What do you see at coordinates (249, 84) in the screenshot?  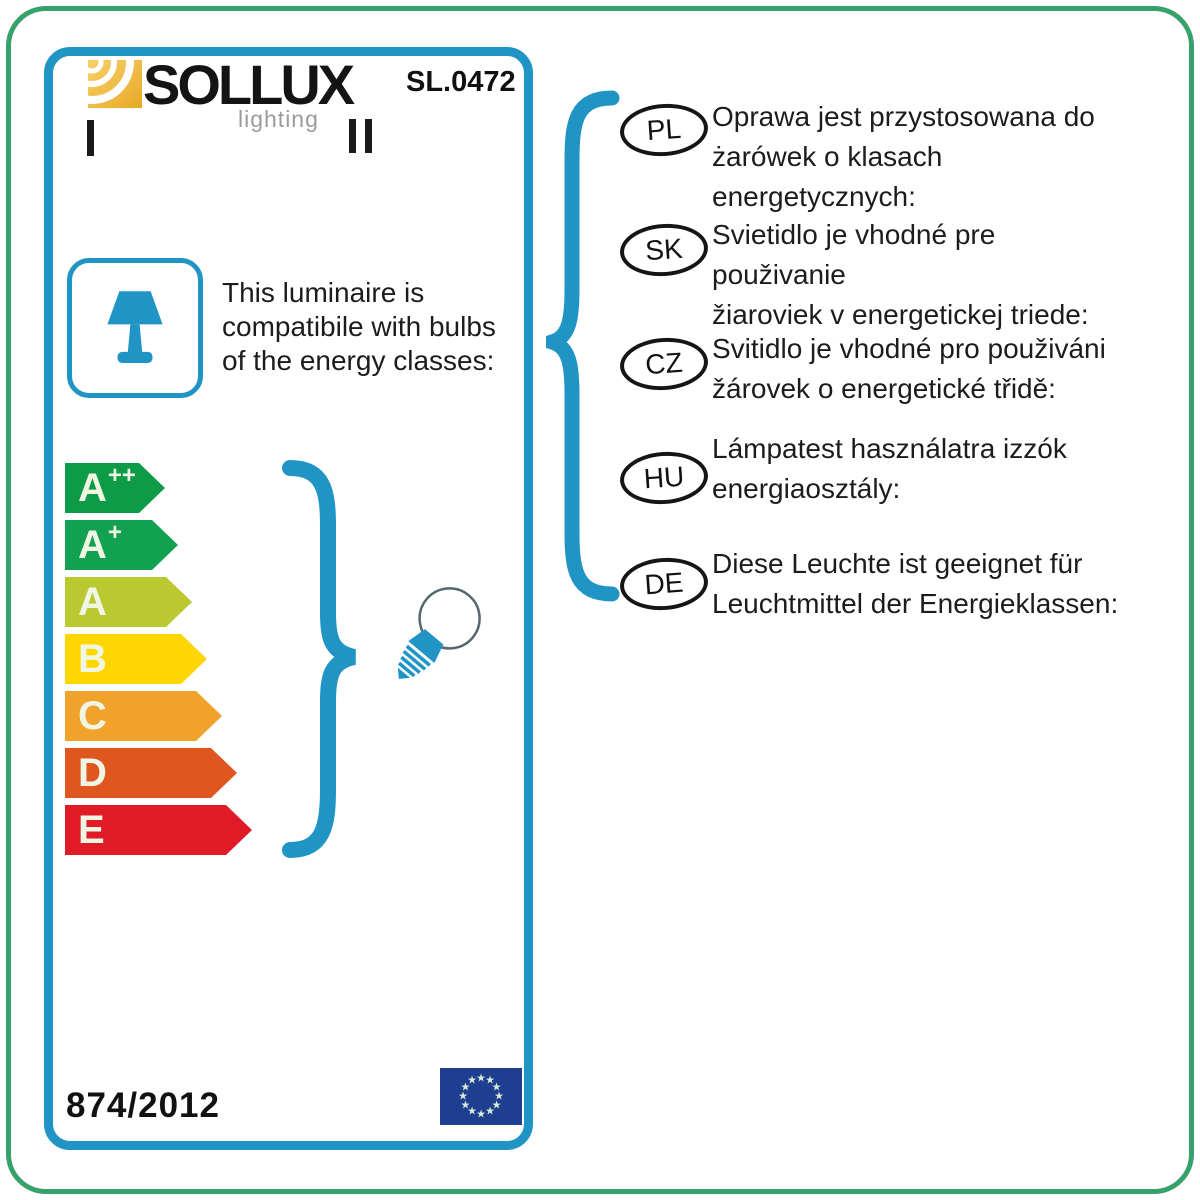 I see `brand-name: SOLLUX` at bounding box center [249, 84].